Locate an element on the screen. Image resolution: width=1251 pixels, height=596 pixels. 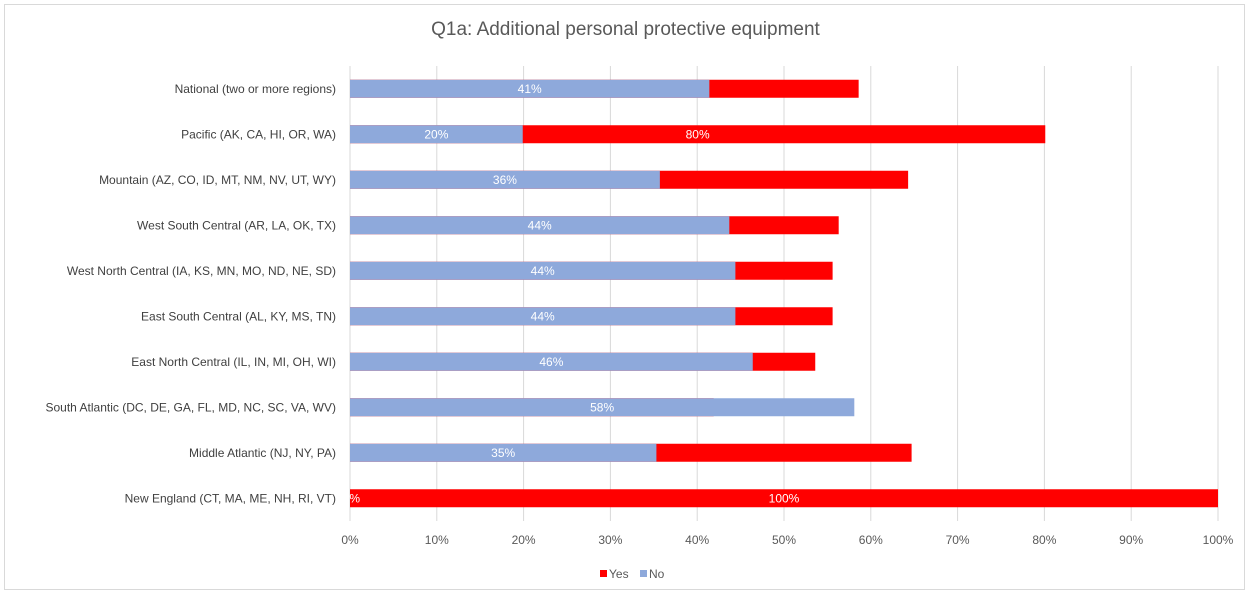
data-label: 20% is located at coordinates (436, 134).